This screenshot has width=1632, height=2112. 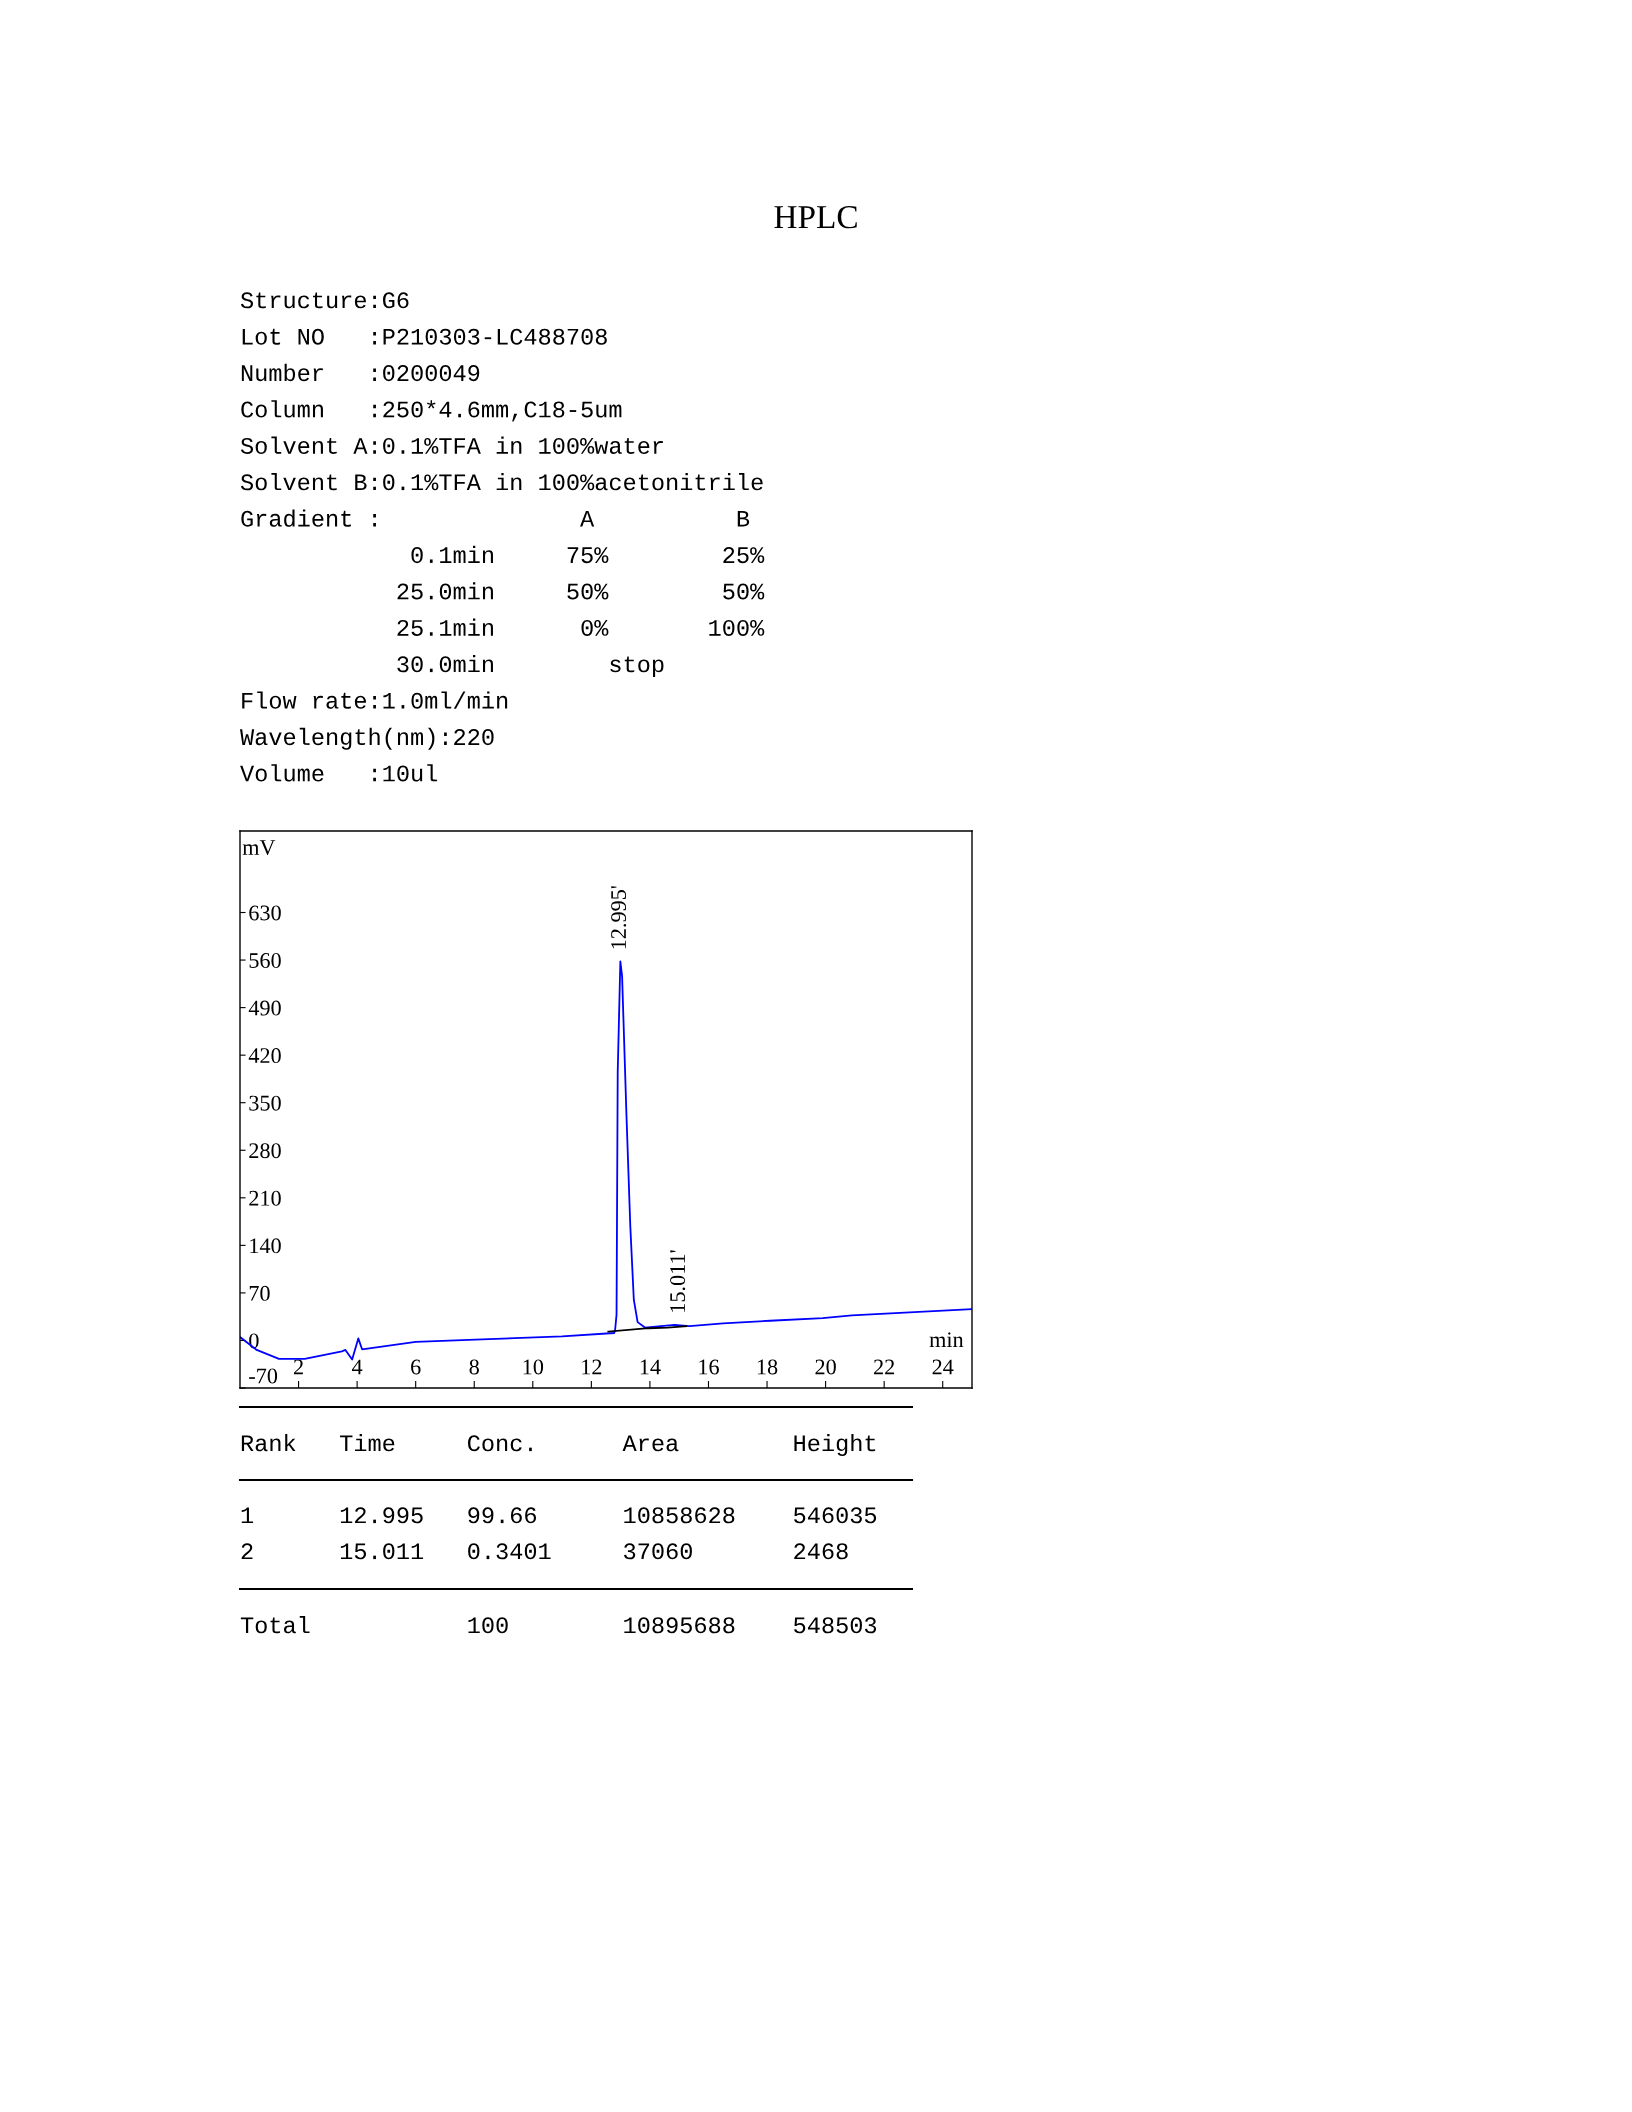 What do you see at coordinates (259, 1293) in the screenshot?
I see `y-tick-label: 70` at bounding box center [259, 1293].